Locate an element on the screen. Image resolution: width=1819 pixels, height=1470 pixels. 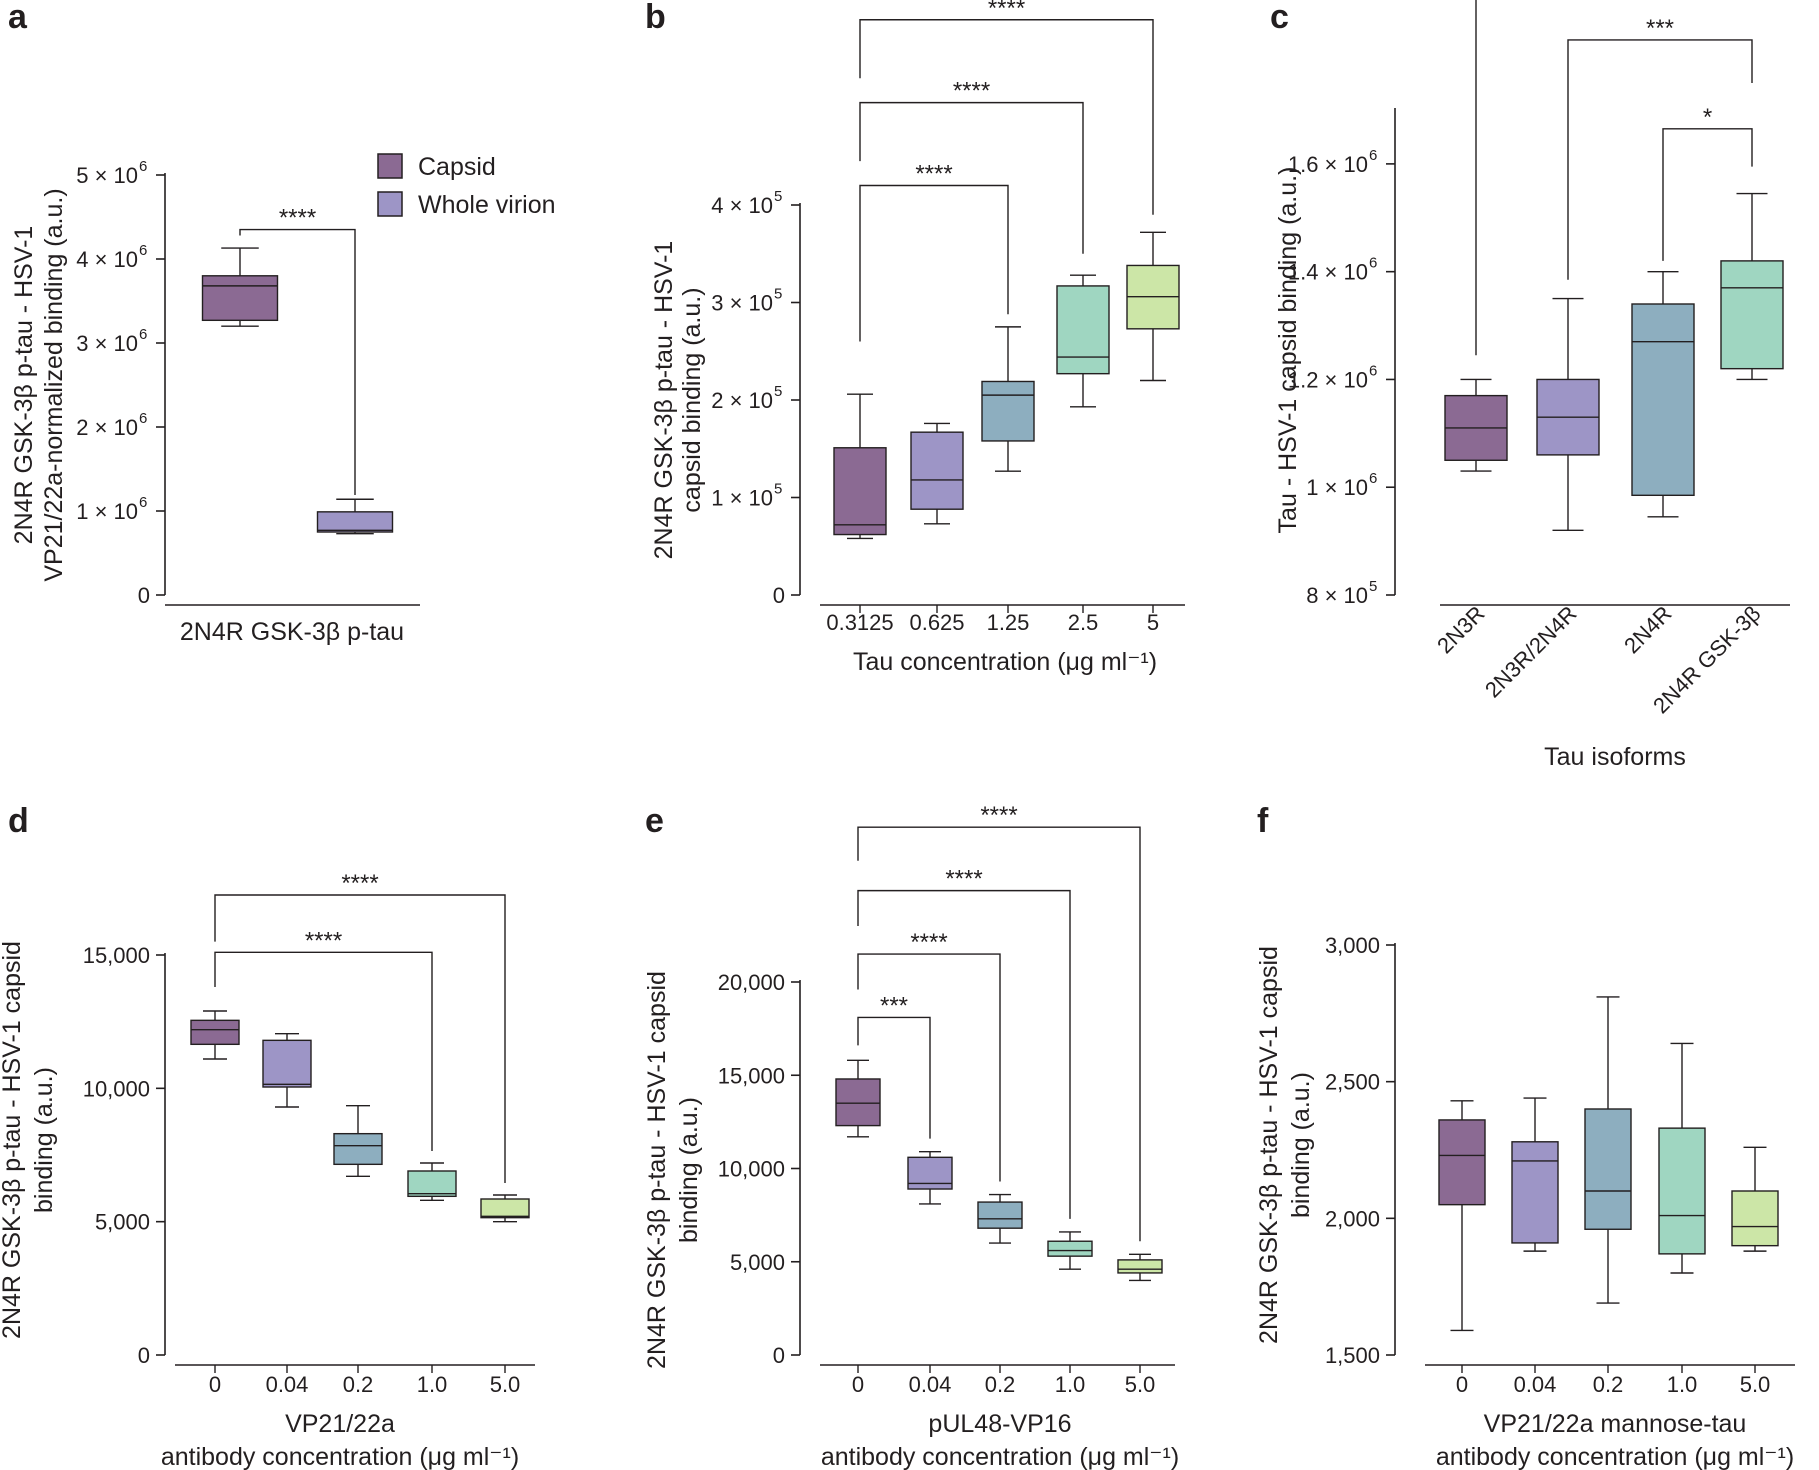
y-tick-label: 8 × 10 is located at coordinates (1337, 595).